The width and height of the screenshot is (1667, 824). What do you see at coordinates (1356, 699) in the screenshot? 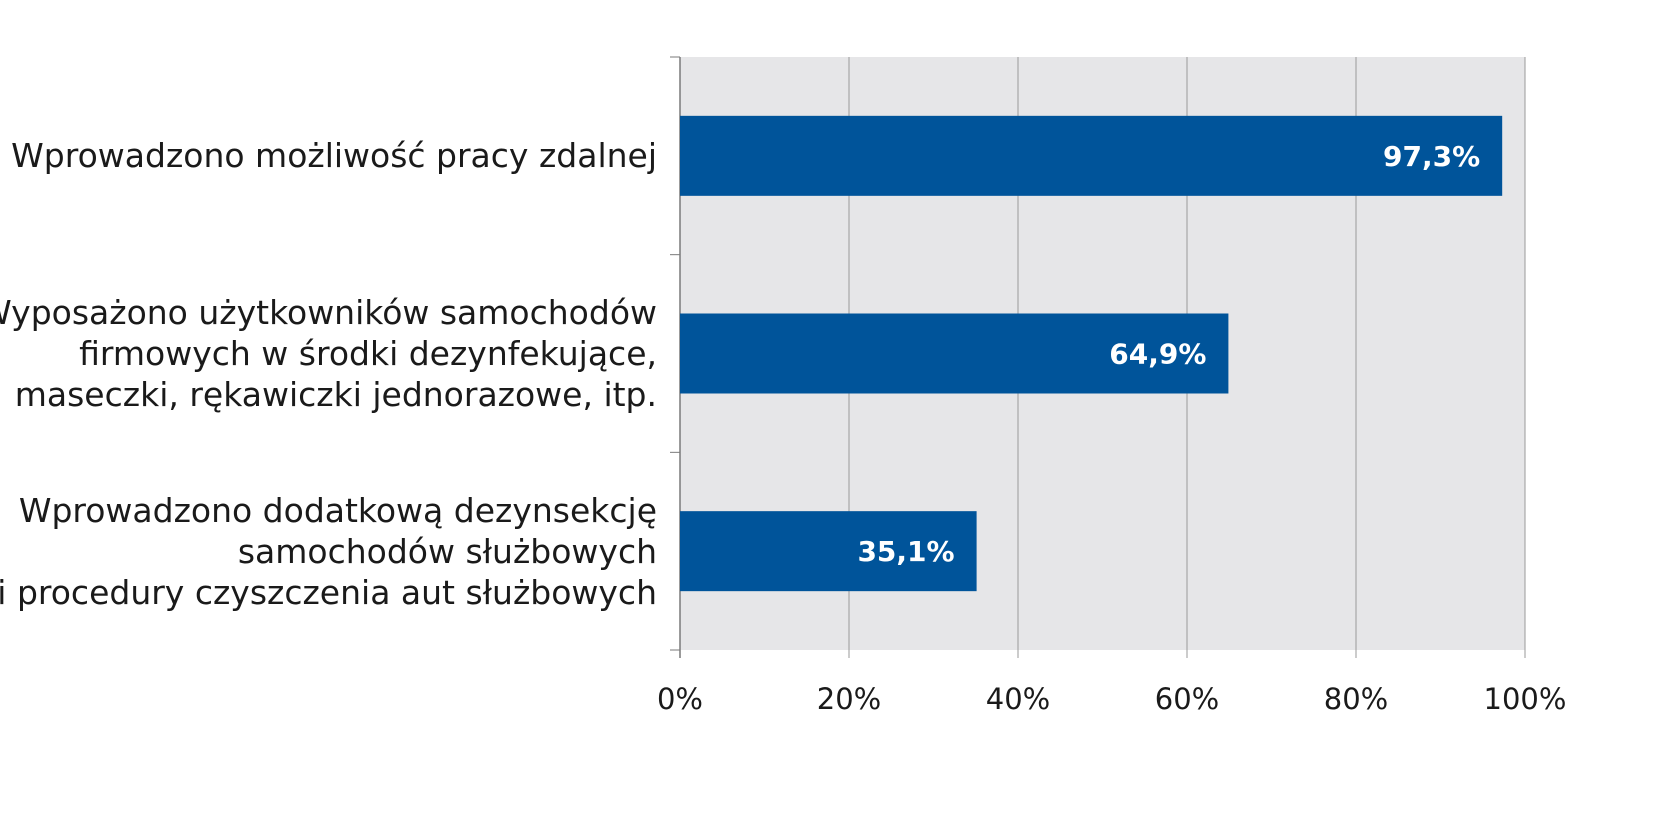
I see `x-tick-label: 80%` at bounding box center [1356, 699].